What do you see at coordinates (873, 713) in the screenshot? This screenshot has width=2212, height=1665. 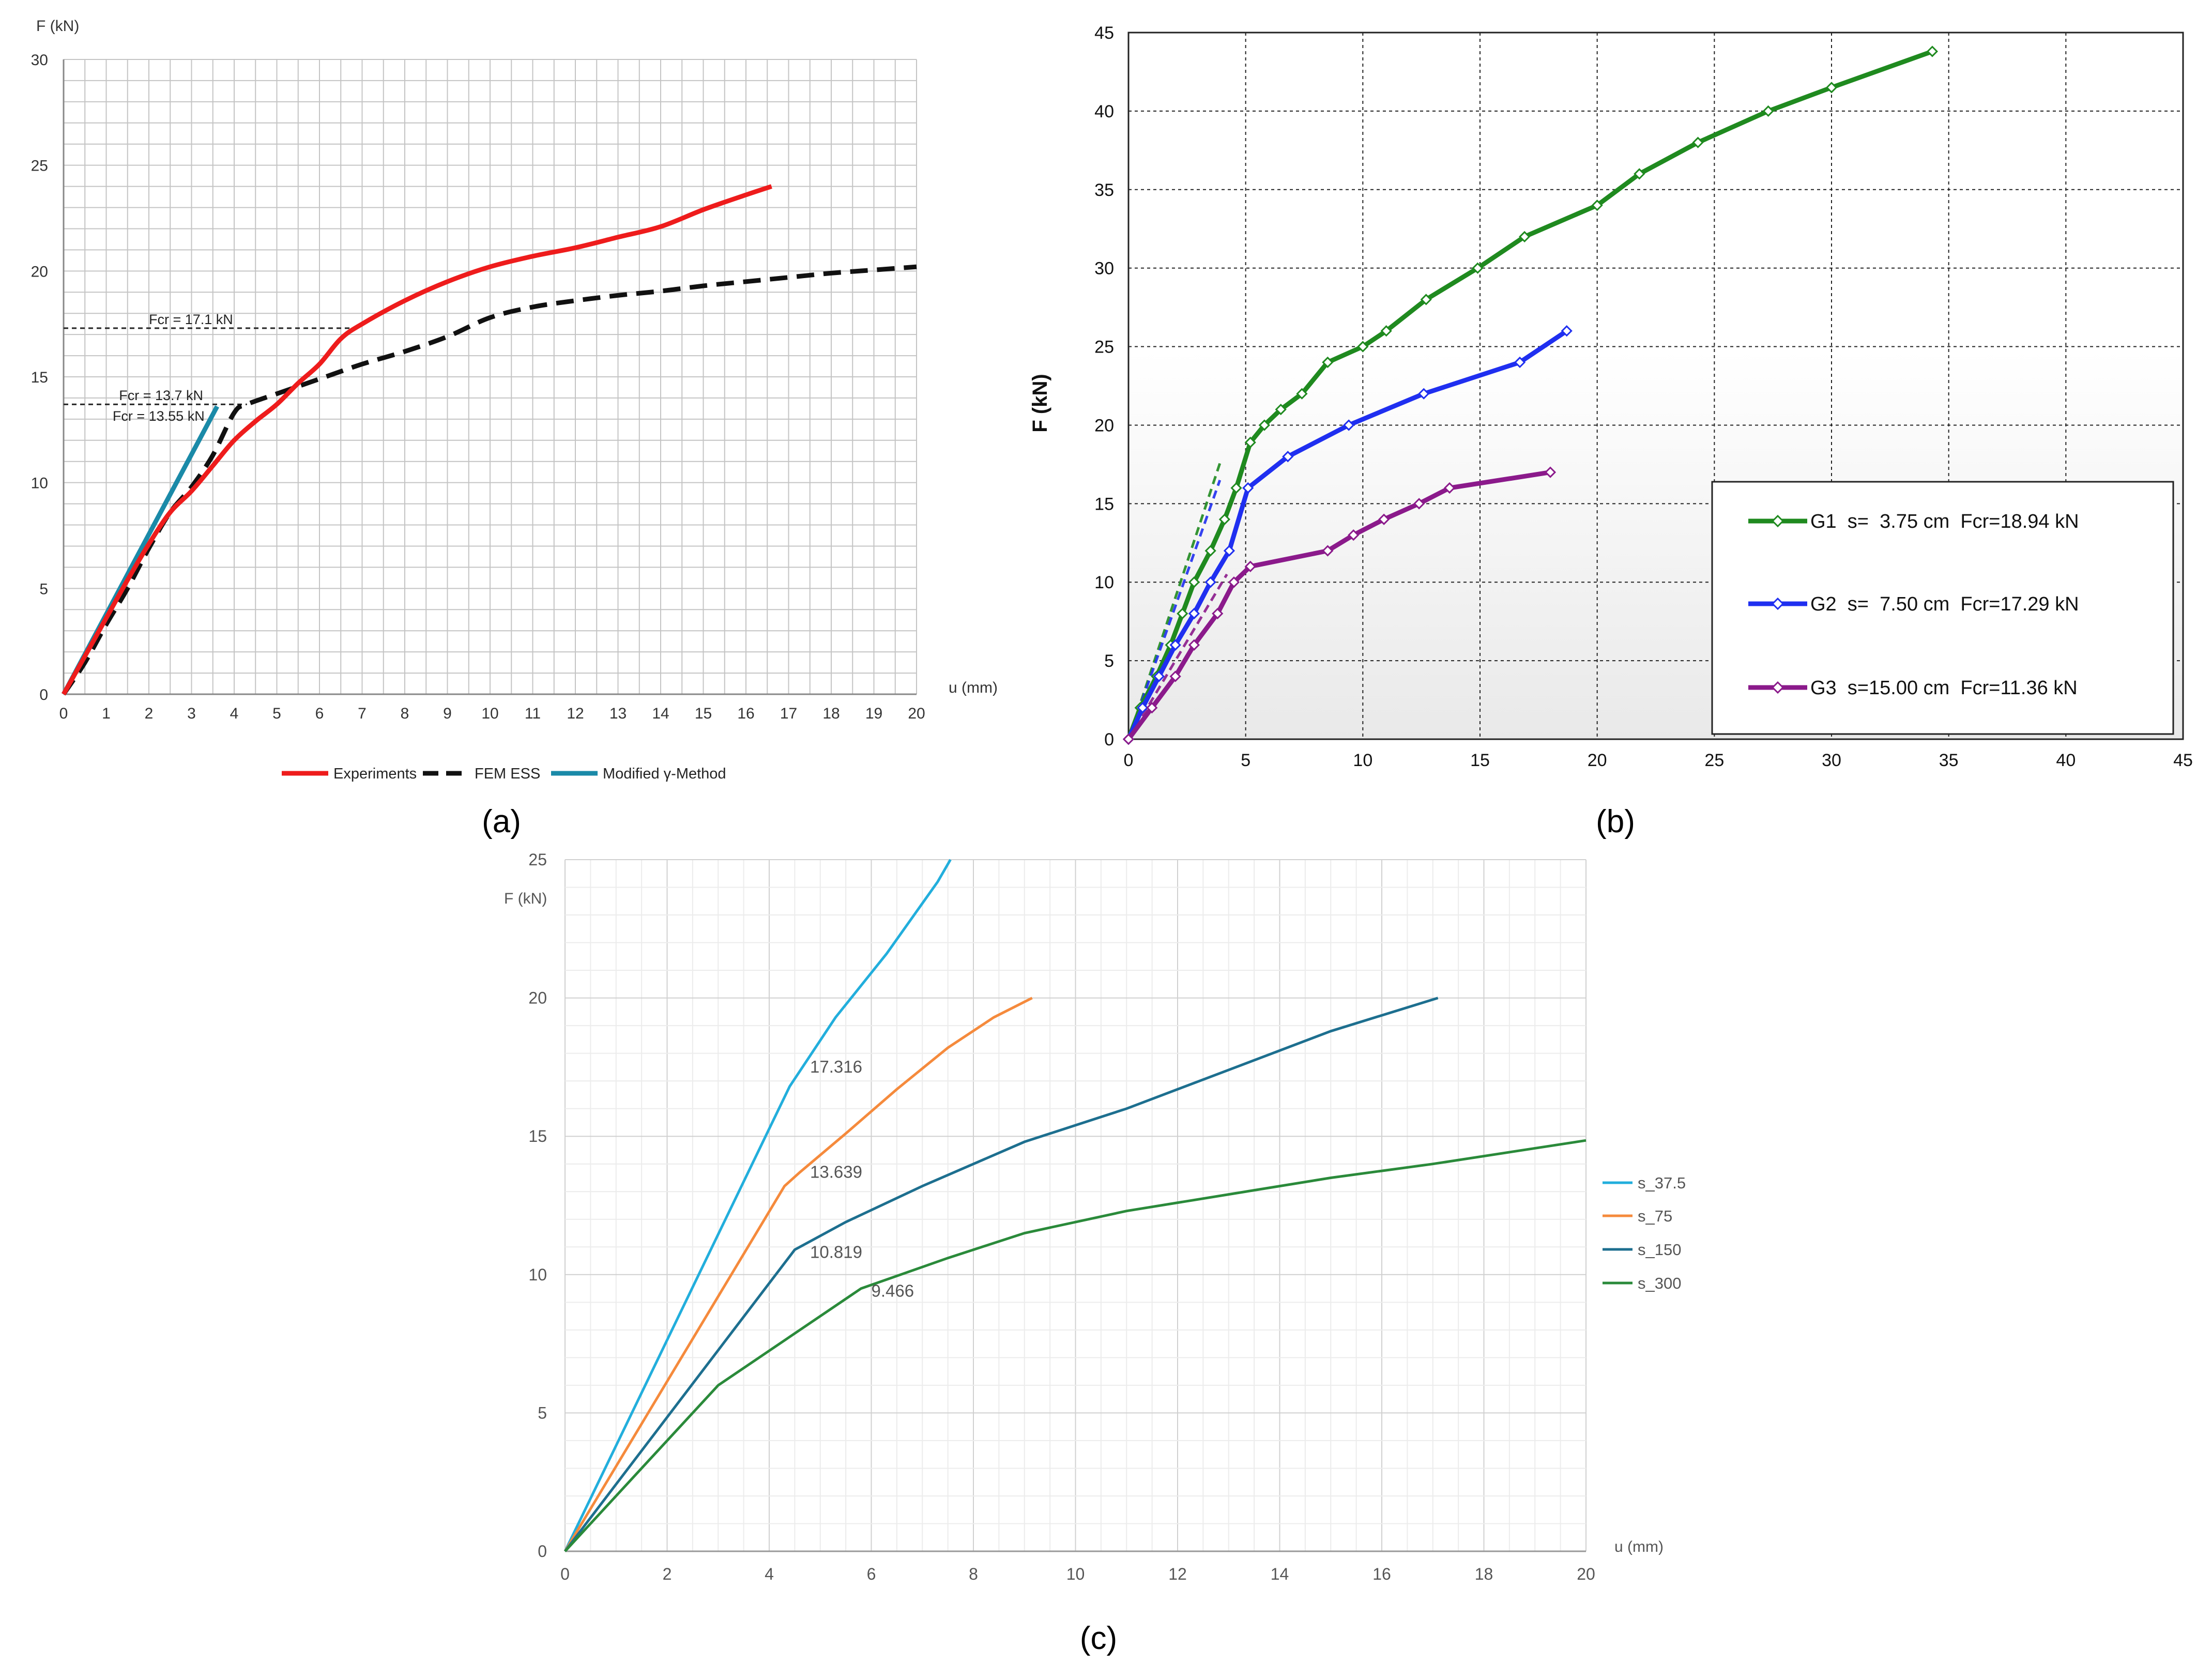 I see `x-tick-label: 19` at bounding box center [873, 713].